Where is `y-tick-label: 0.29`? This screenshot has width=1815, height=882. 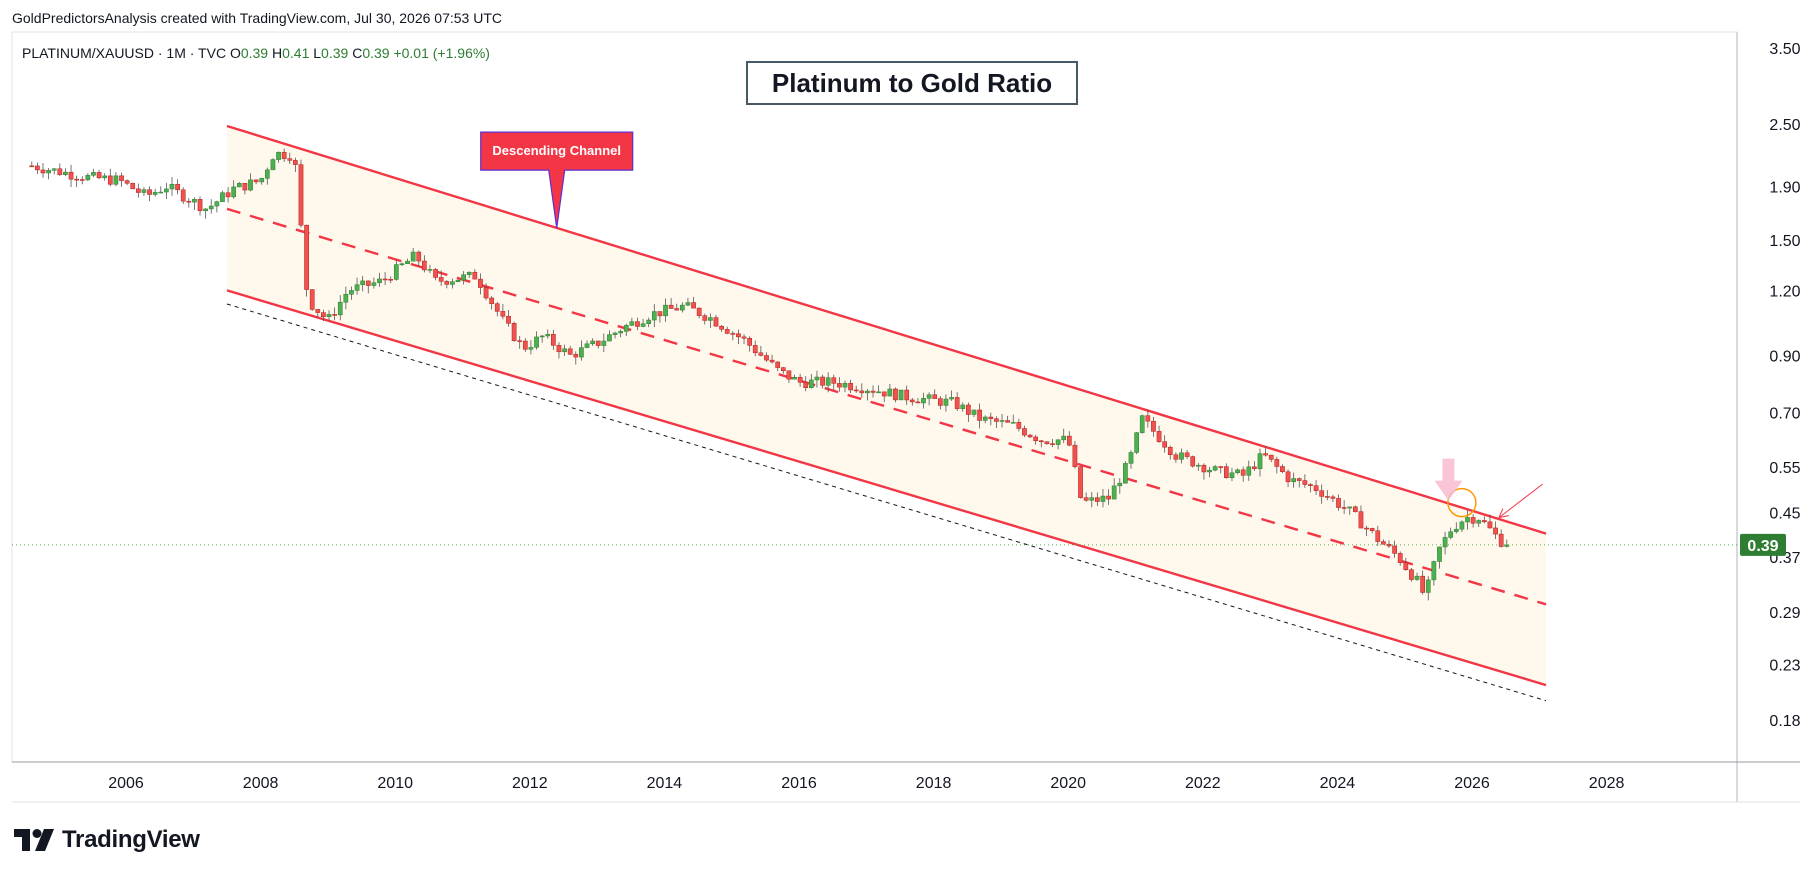 y-tick-label: 0.29 is located at coordinates (1784, 613).